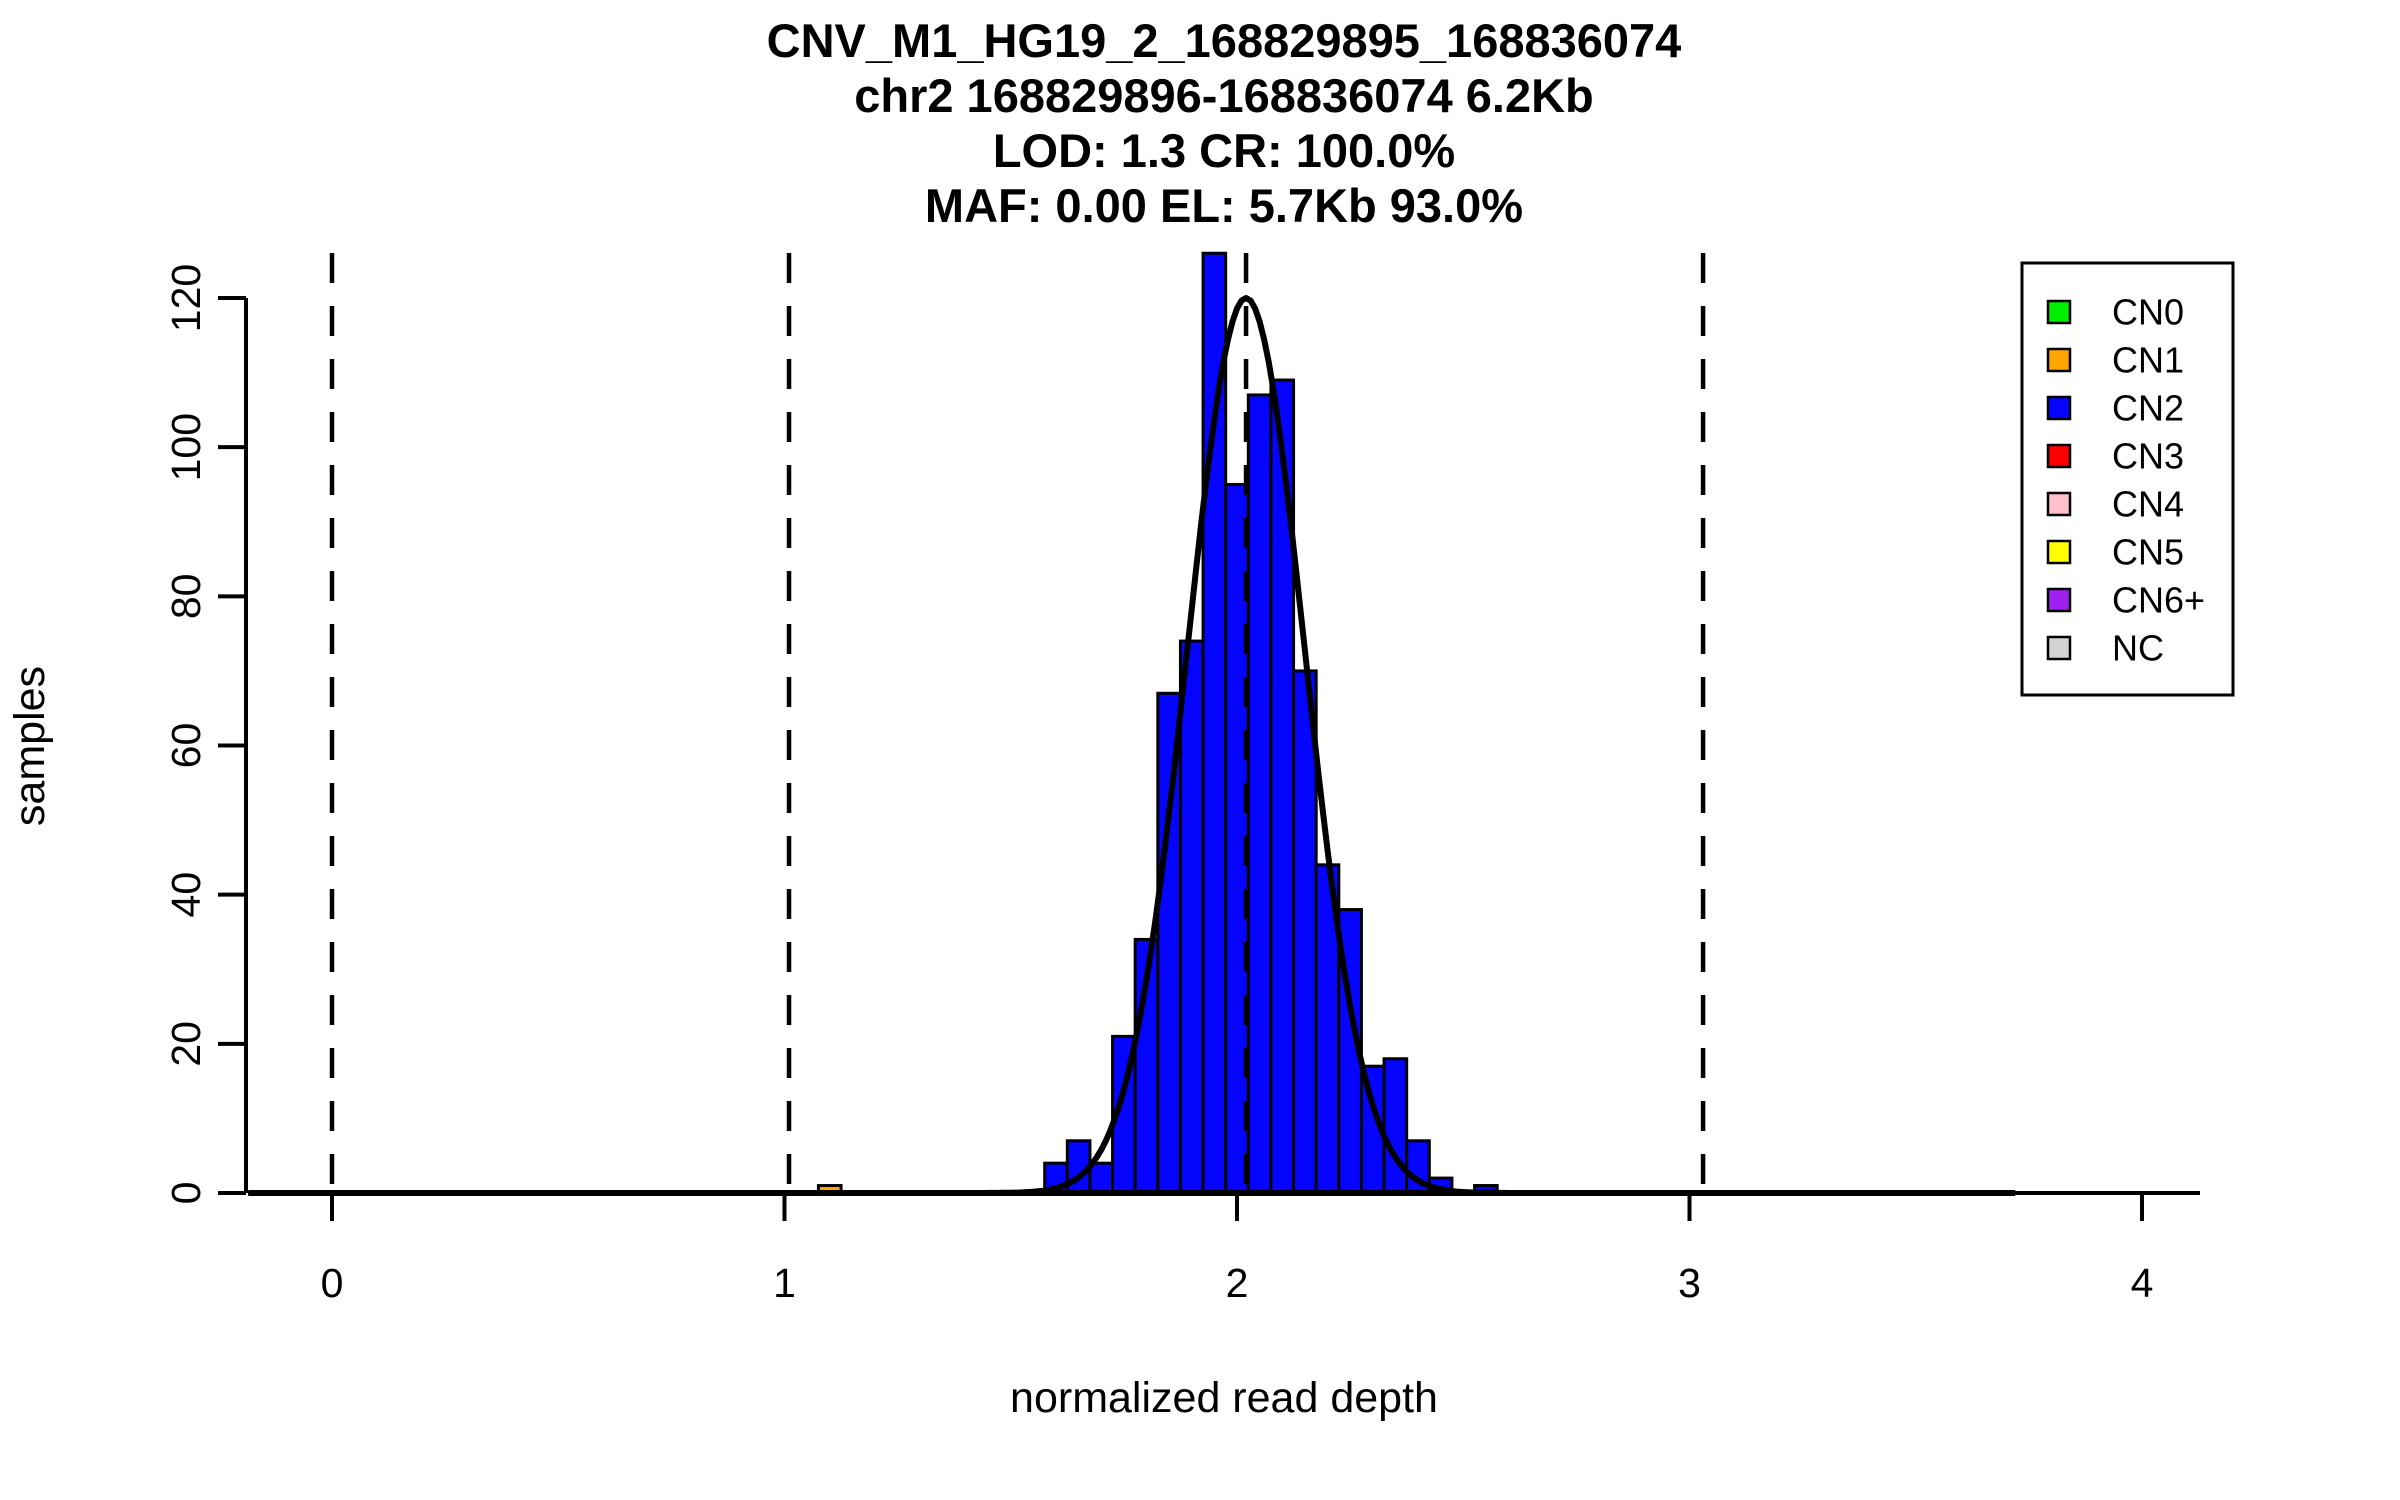 This screenshot has width=2400, height=1500. Describe the element at coordinates (2059, 648) in the screenshot. I see `legend-swatch-nc` at that location.